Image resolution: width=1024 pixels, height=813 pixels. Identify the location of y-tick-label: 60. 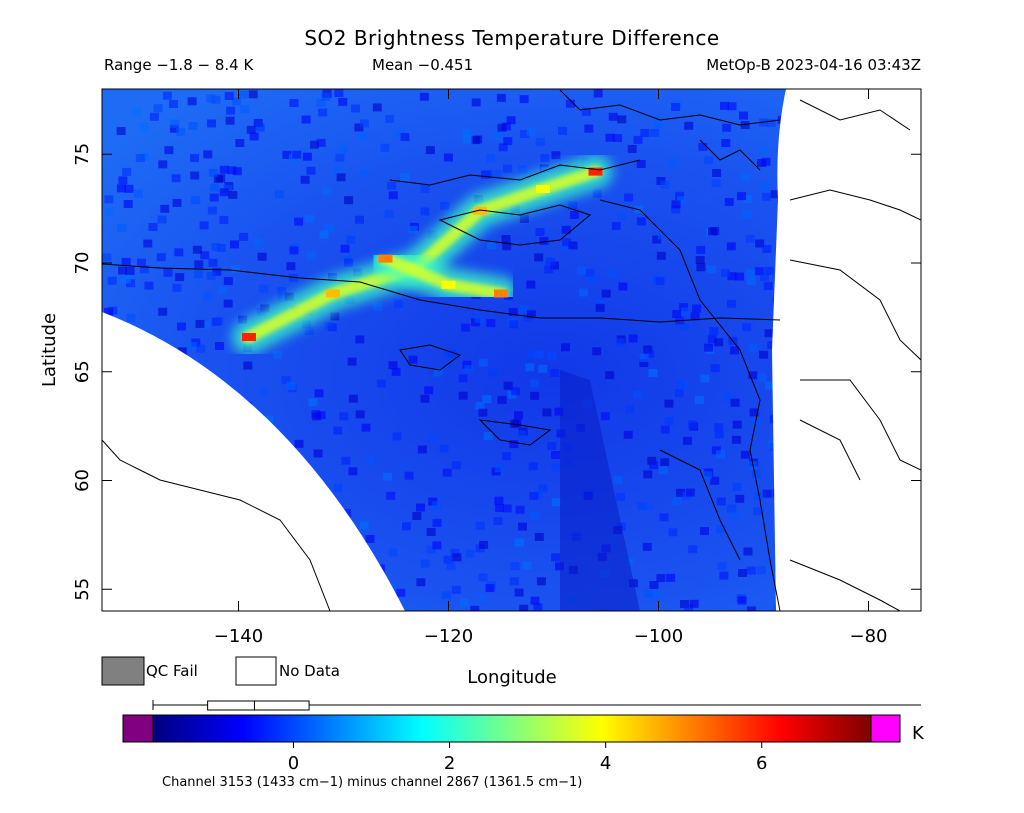
(82, 480).